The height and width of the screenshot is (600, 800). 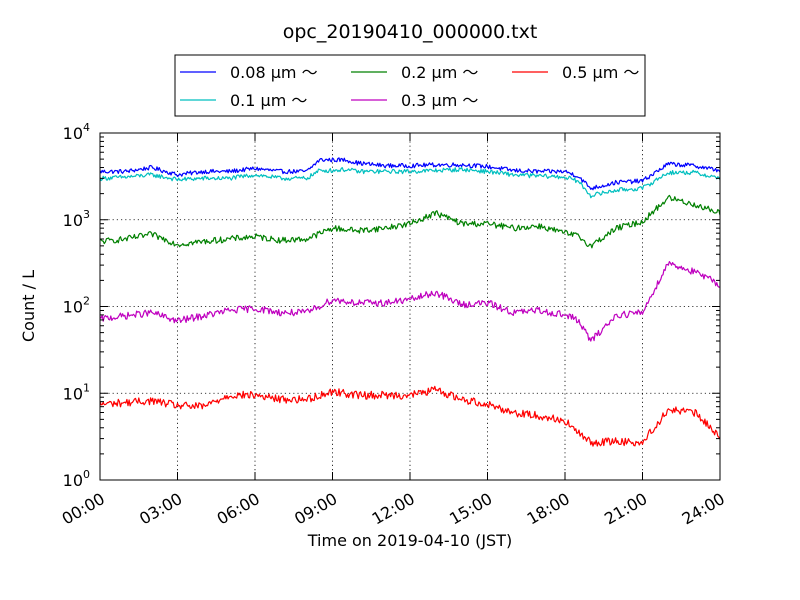 What do you see at coordinates (76, 219) in the screenshot?
I see `y-tick-label: 10³` at bounding box center [76, 219].